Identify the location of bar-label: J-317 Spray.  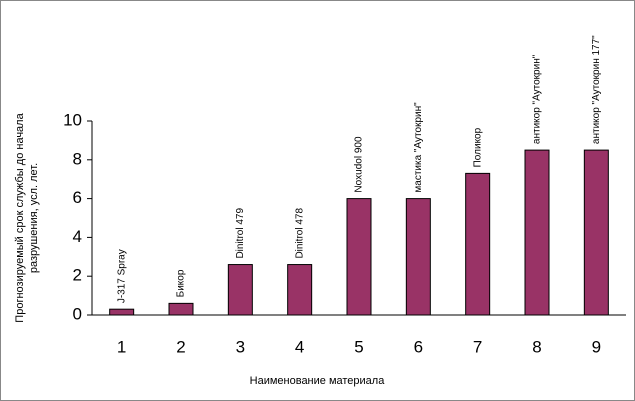
(121, 276).